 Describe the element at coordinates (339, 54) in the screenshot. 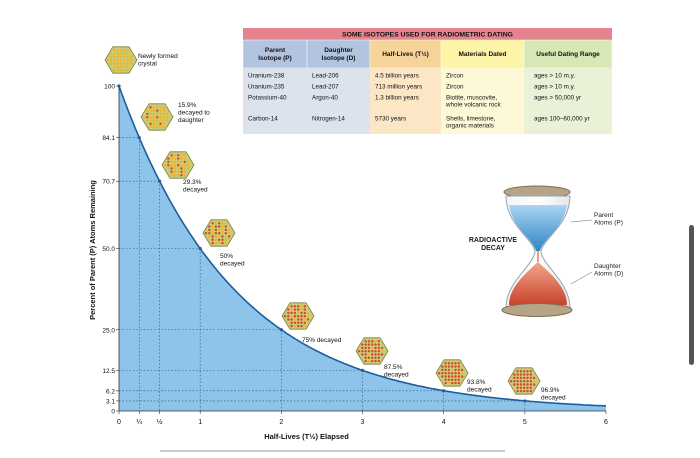

I see `header-cell-1: Daughter Isotope (D)` at that location.